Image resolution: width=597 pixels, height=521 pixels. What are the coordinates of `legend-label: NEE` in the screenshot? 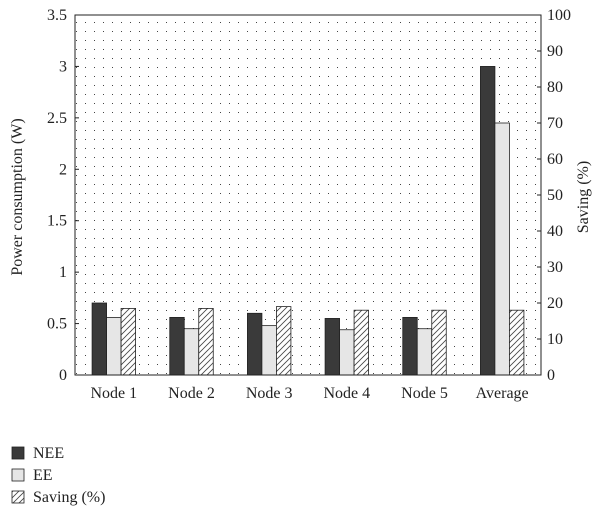 It's located at (48, 453).